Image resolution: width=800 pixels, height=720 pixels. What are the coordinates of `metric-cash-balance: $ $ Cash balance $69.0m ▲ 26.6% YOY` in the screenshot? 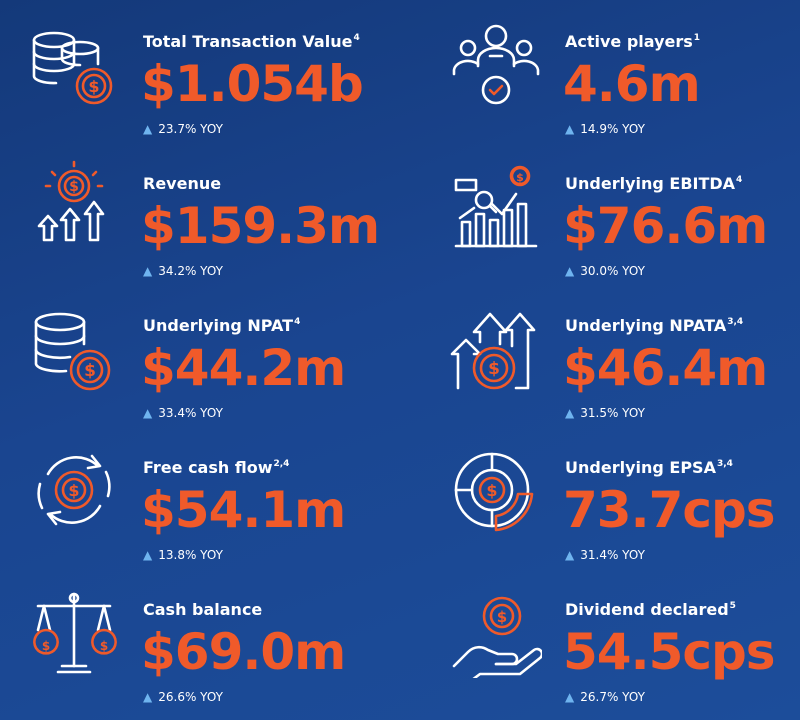 It's located at (218, 646).